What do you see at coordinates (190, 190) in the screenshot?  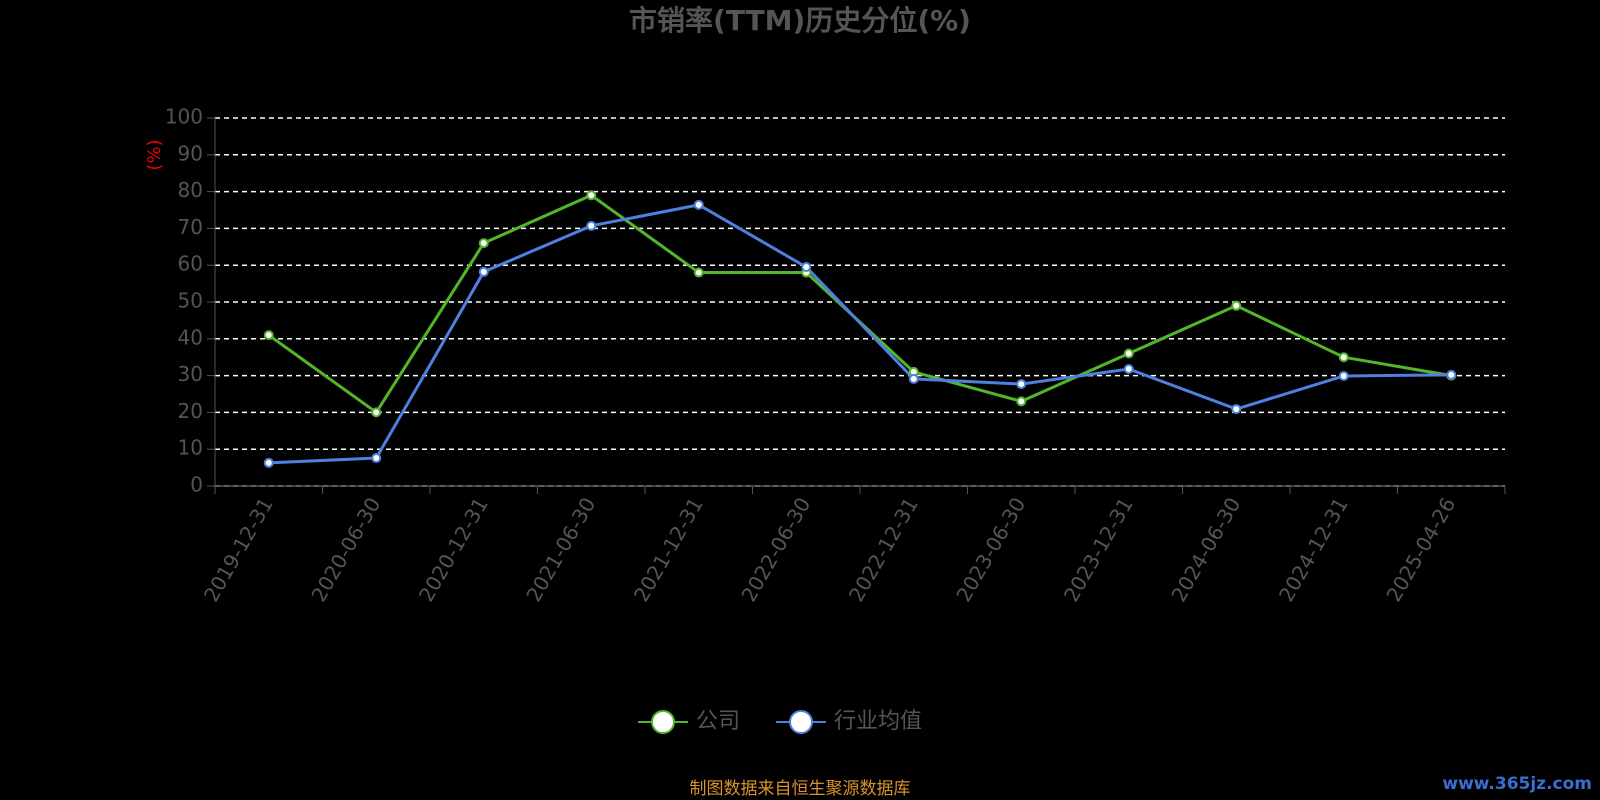 I see `y-tick-label: 80` at bounding box center [190, 190].